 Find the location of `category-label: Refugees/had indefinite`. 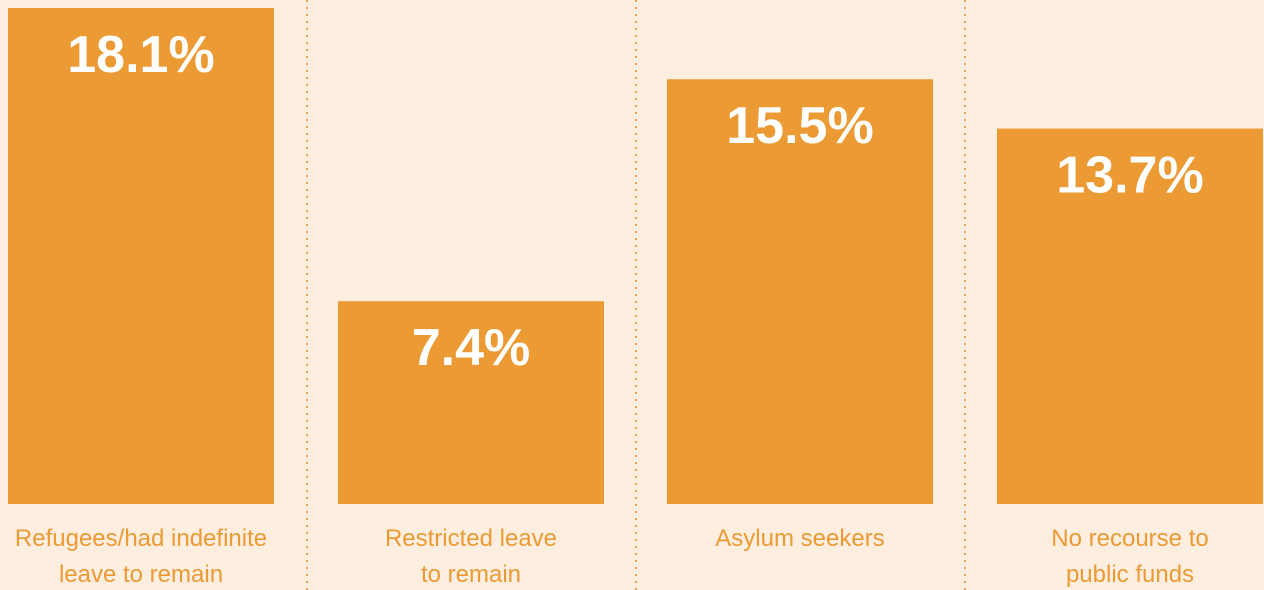

category-label: Refugees/had indefinite is located at coordinates (141, 538).